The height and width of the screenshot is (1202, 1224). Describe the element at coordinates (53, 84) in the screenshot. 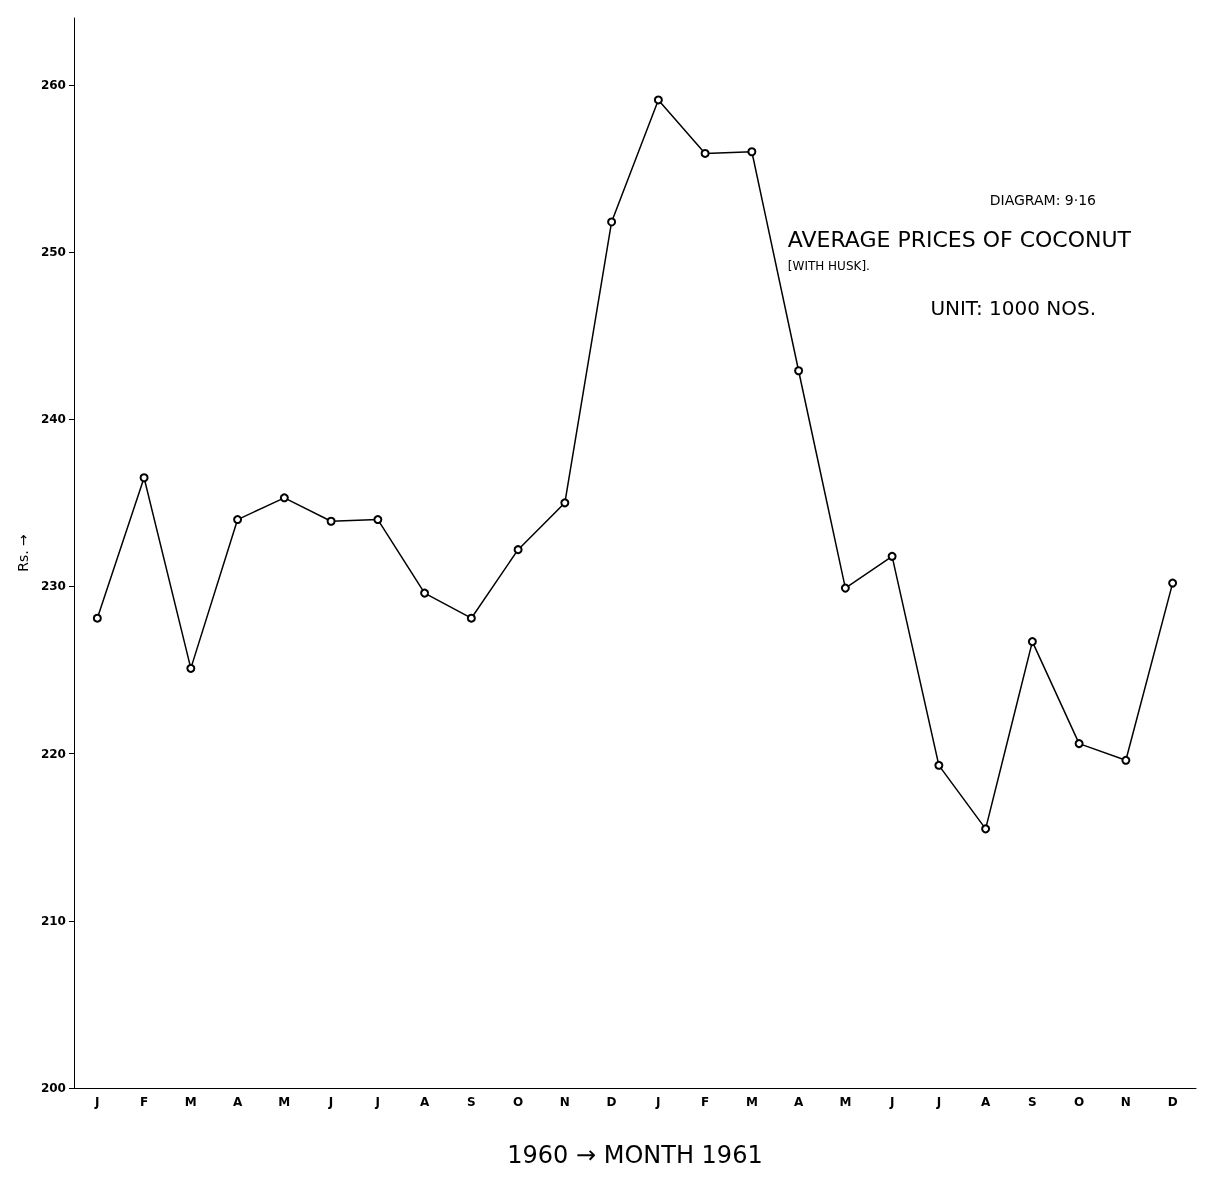

I see `y-tick-label: 260` at that location.